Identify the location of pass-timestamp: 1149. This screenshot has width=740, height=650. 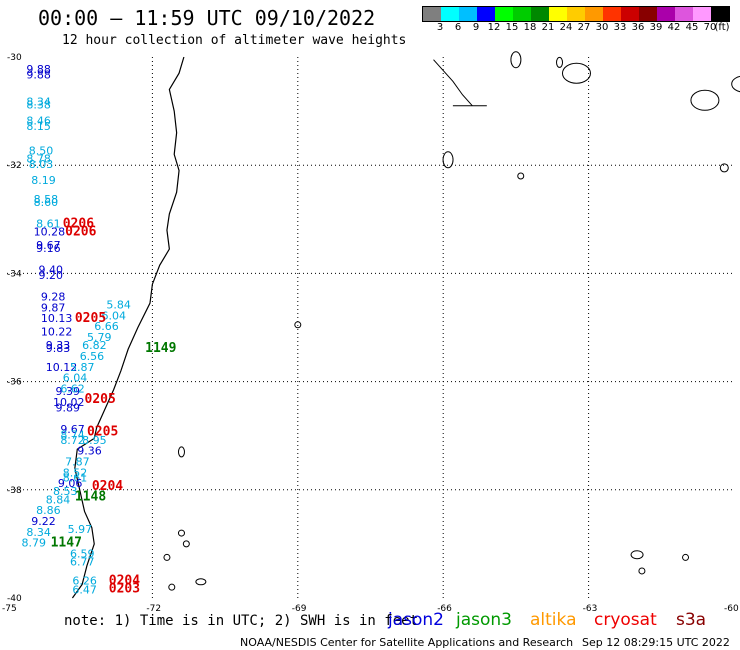
(160, 348).